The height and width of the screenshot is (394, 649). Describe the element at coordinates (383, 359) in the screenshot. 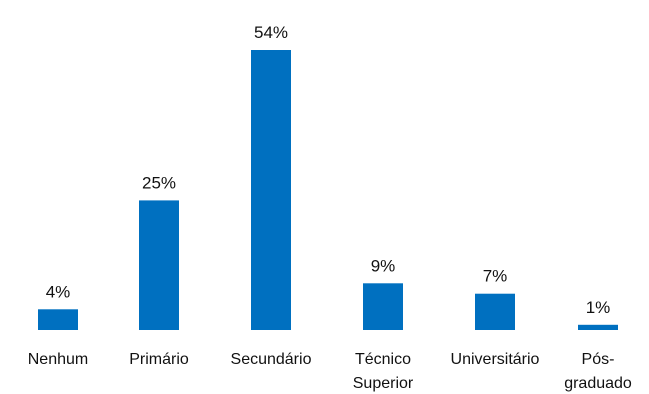

I see `category-label-3-line-0: Técnico` at that location.